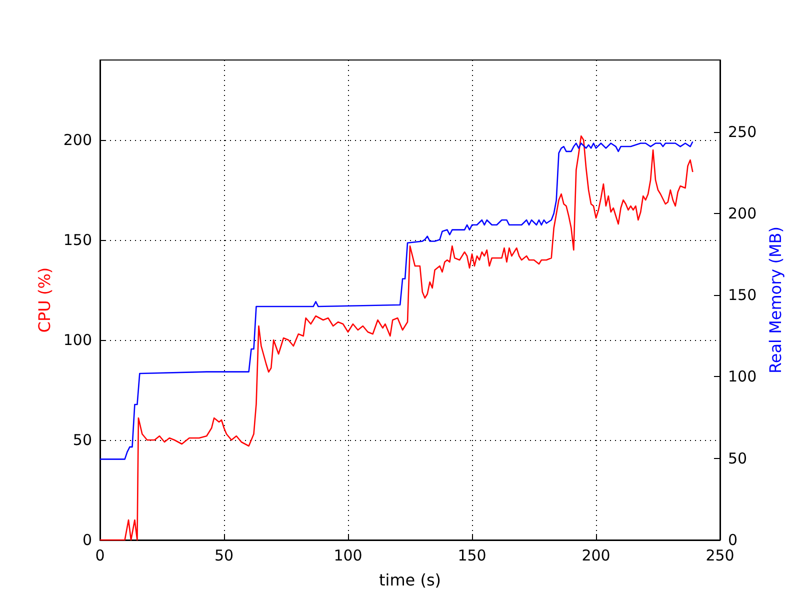  I want to click on y-tick-label: 50, so click(82, 440).